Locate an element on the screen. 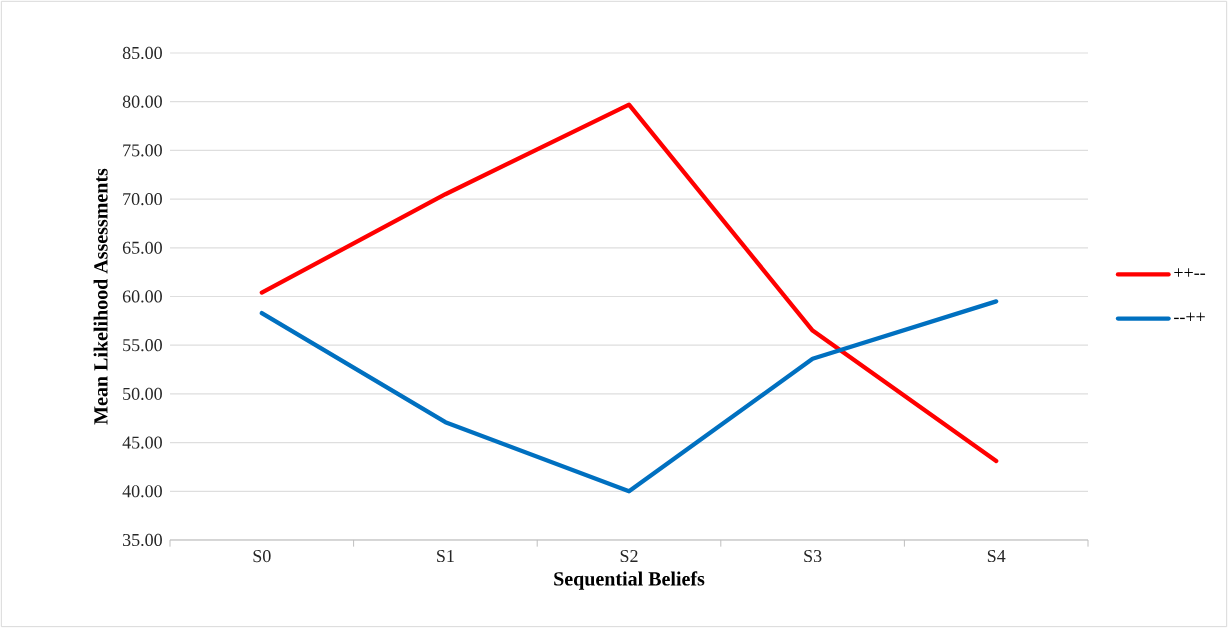  y-tick-label: 75.00 is located at coordinates (142, 150).